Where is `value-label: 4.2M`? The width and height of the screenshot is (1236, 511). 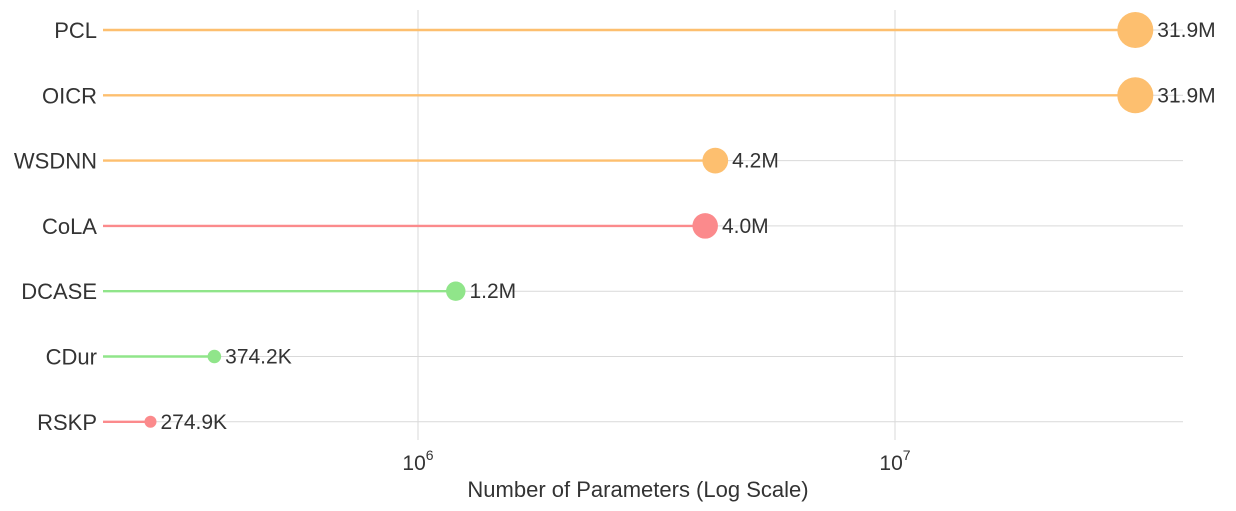 value-label: 4.2M is located at coordinates (755, 161).